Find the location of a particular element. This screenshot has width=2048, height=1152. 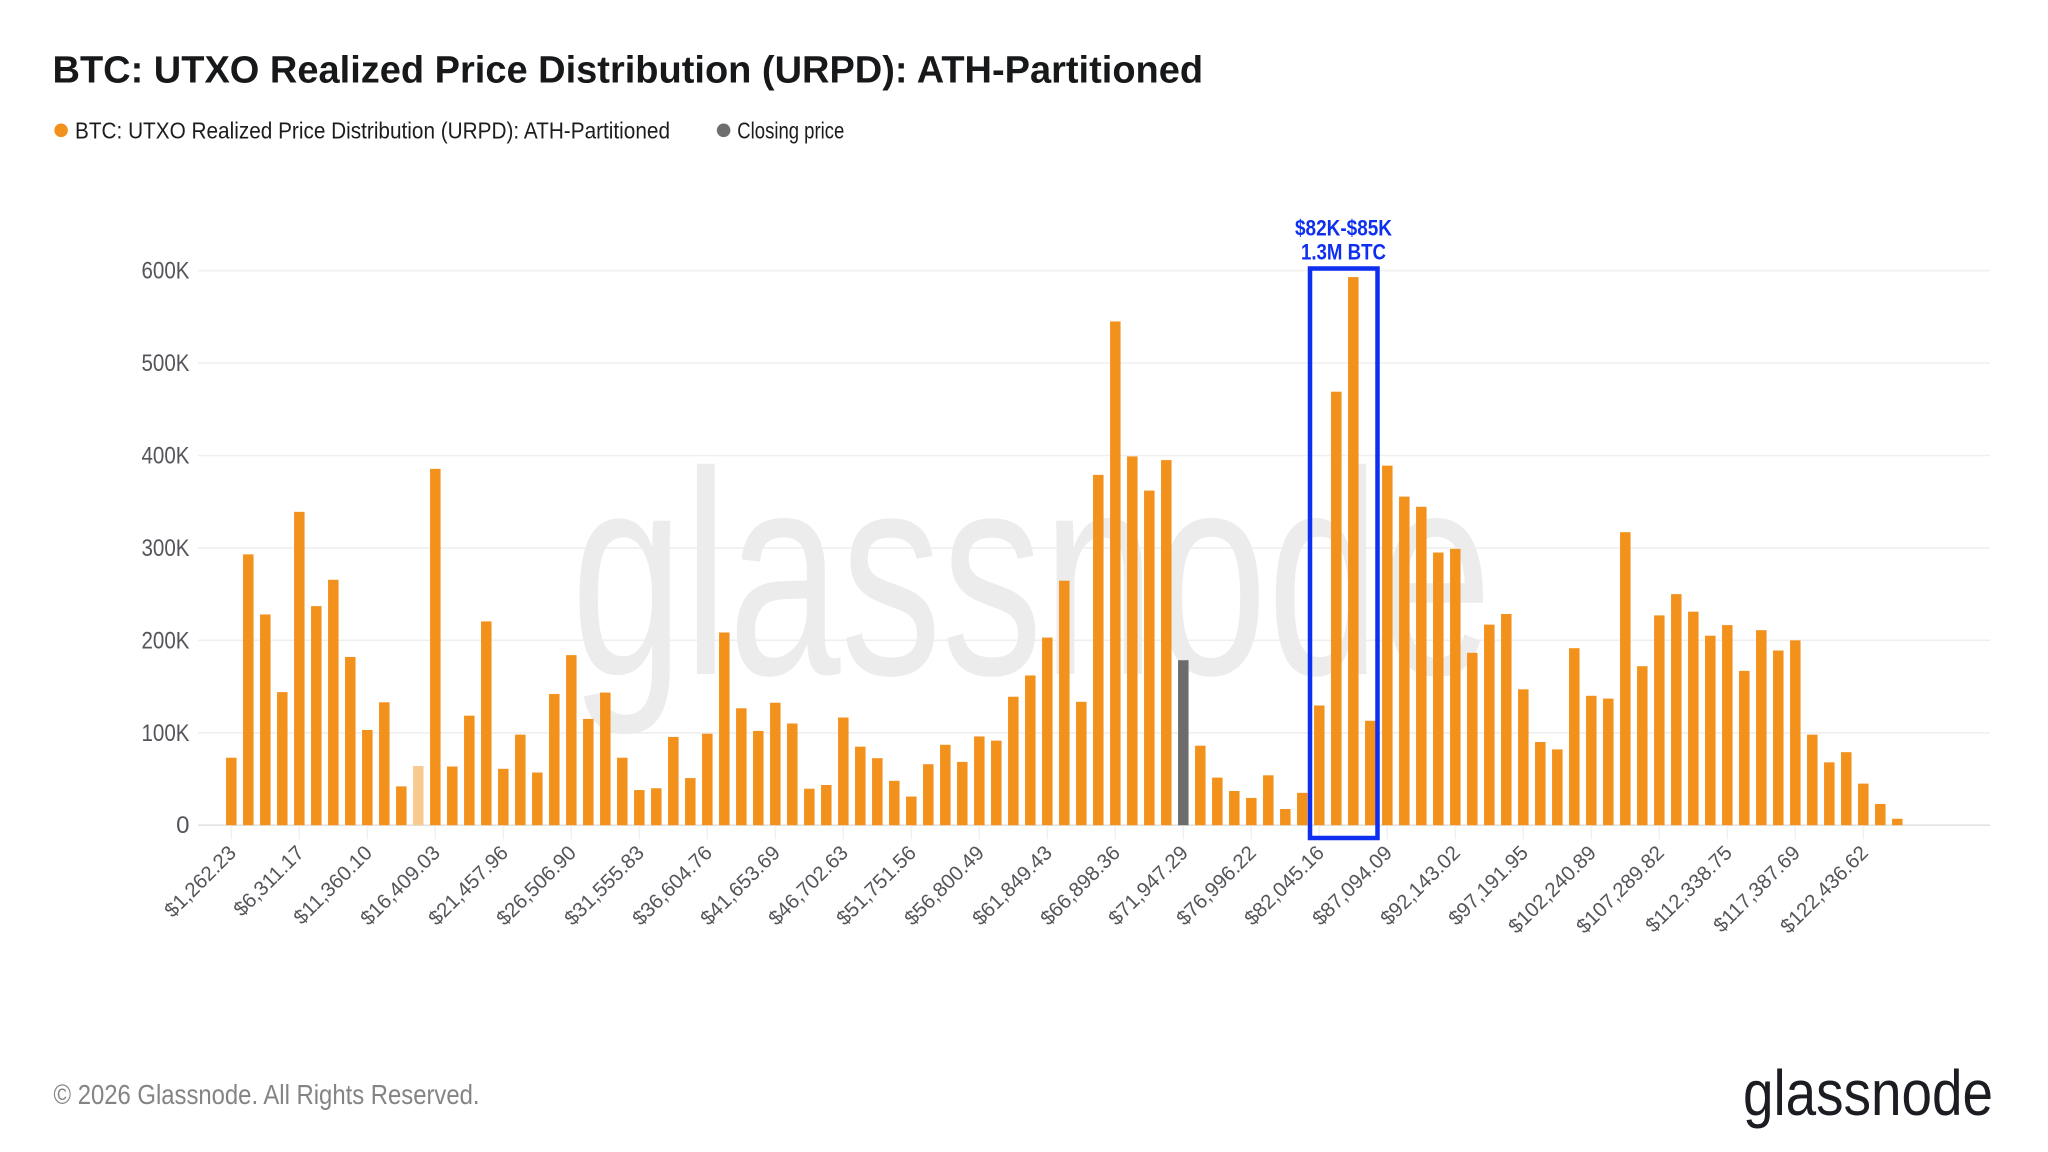

svg-text: 0 is located at coordinates (182, 825).